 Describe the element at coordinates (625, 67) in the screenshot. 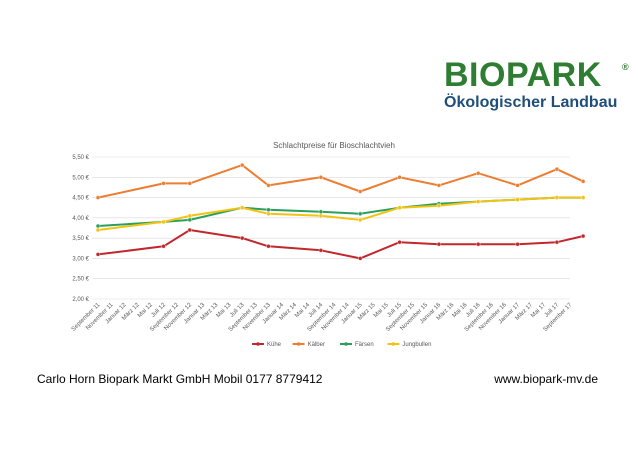

I see `logo-registered-mark: ®` at that location.